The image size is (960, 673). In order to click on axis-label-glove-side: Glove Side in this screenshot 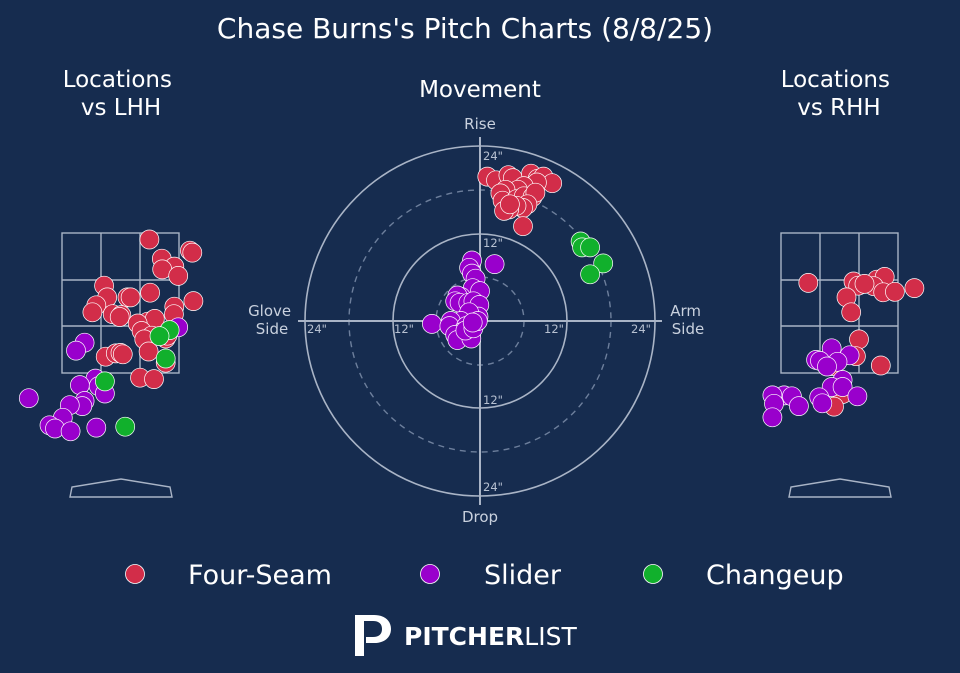, I will do `click(272, 320)`.